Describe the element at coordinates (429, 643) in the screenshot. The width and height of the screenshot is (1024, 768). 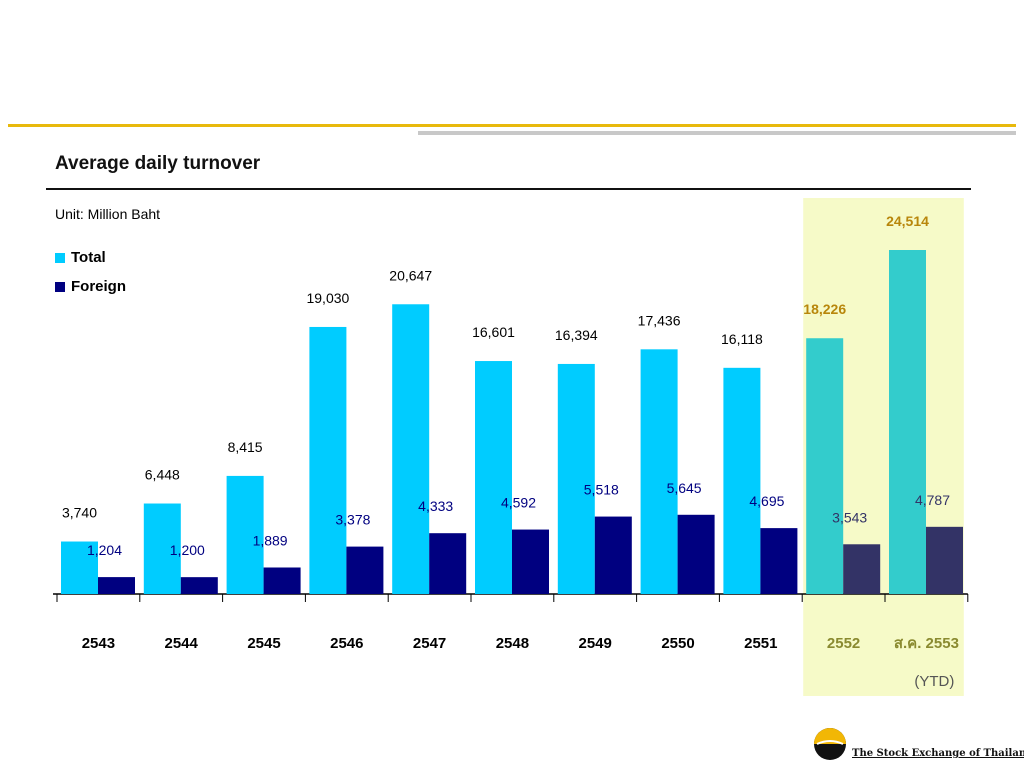
I see `x-tick-label: 2547` at that location.